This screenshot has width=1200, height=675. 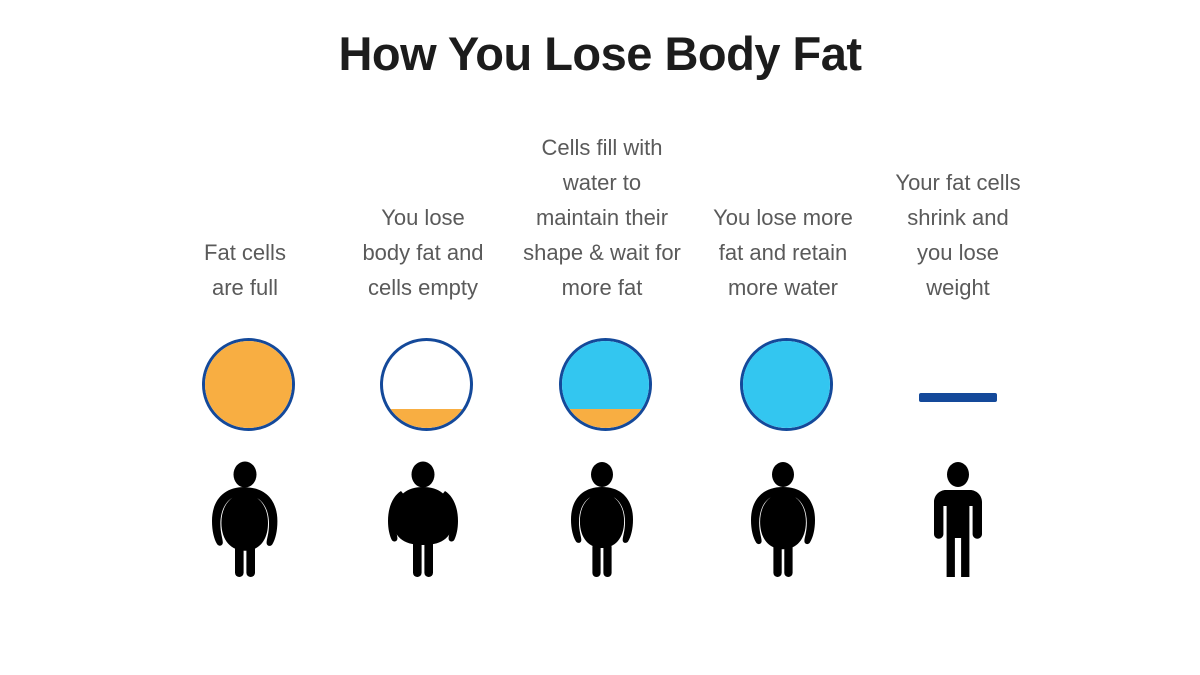 What do you see at coordinates (958, 397) in the screenshot?
I see `fat-cell-collapsed` at bounding box center [958, 397].